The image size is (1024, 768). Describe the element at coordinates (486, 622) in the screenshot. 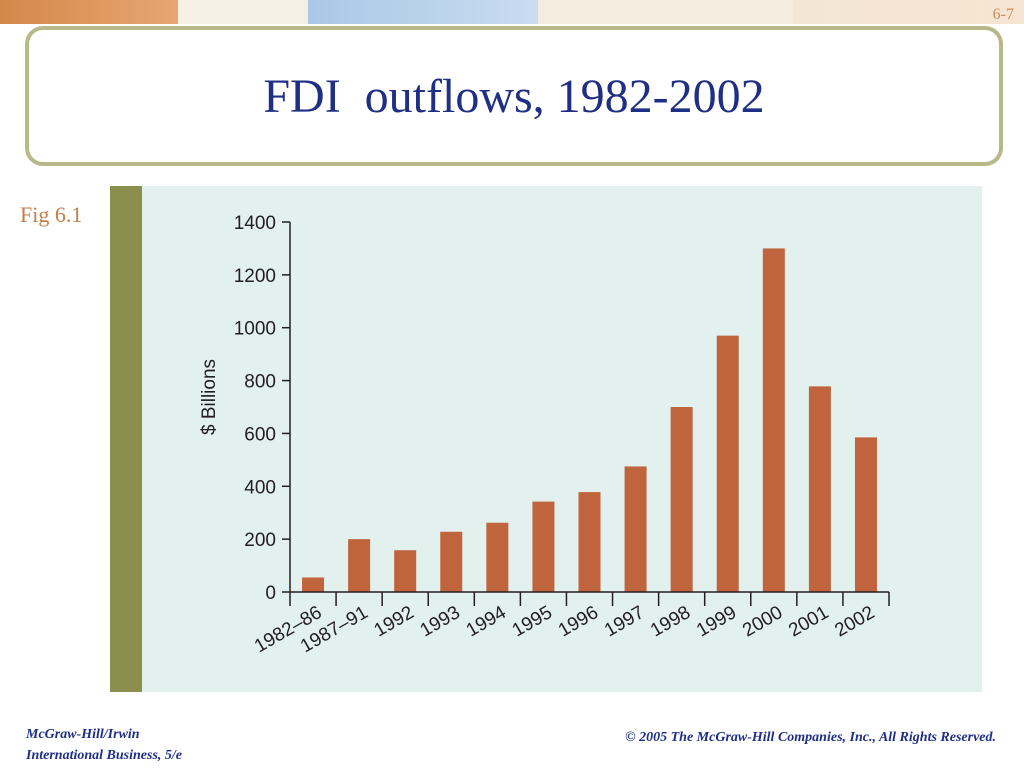

I see `x-tick-label: 1994` at that location.